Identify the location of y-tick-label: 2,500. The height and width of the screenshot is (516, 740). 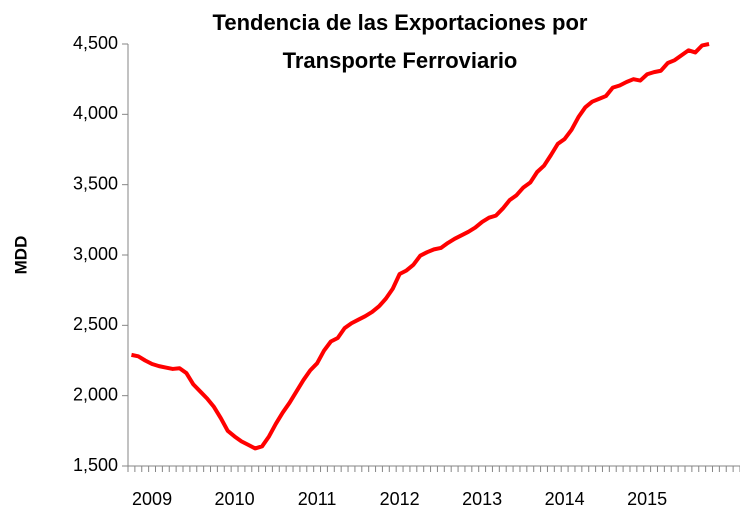
(95, 324).